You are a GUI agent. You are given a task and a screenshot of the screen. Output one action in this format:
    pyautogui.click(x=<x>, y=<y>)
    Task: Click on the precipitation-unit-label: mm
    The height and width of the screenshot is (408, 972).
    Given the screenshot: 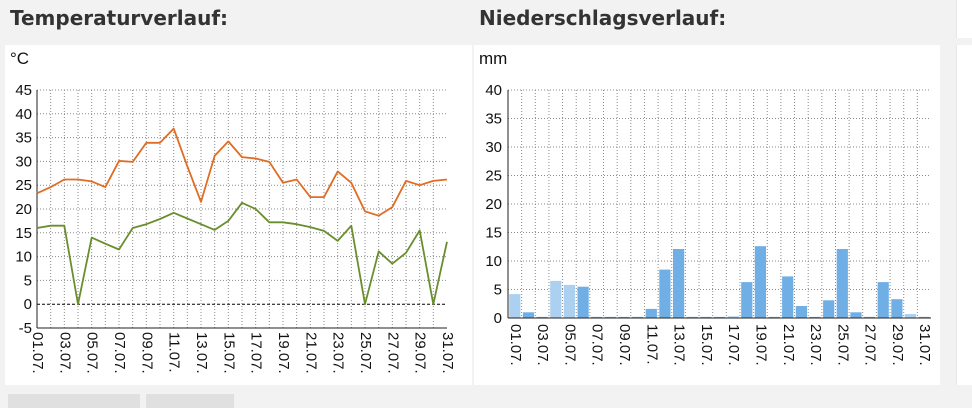 What is the action you would take?
    pyautogui.click(x=493, y=58)
    